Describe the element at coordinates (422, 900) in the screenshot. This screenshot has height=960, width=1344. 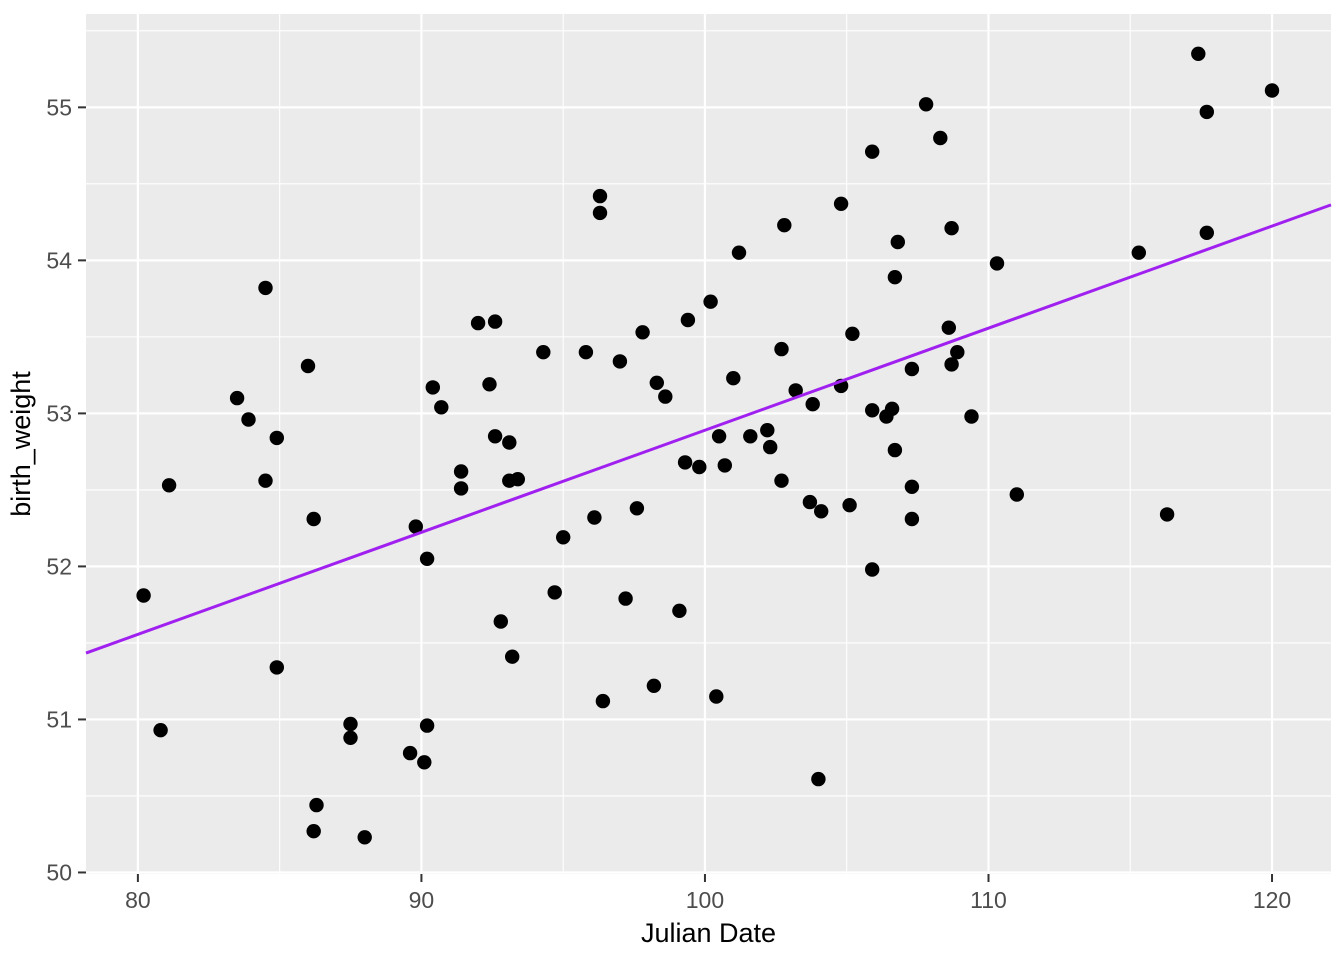
I see `x-tick-label: 90` at that location.